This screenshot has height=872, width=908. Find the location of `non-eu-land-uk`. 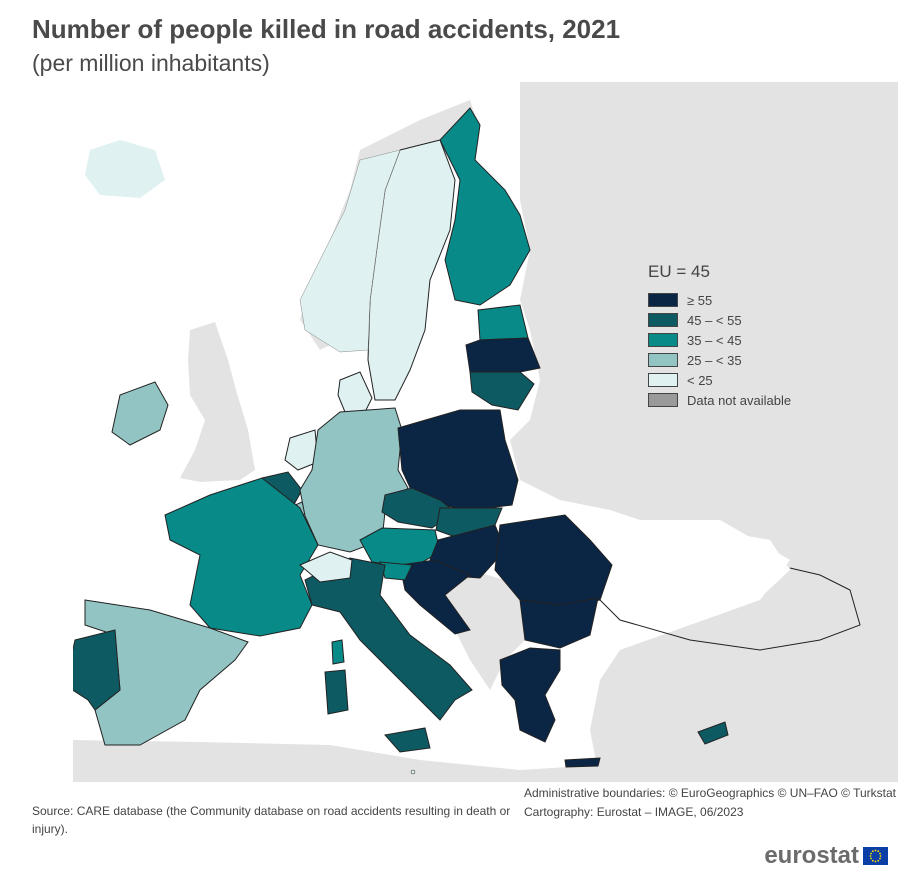

non-eu-land-uk is located at coordinates (217, 402).